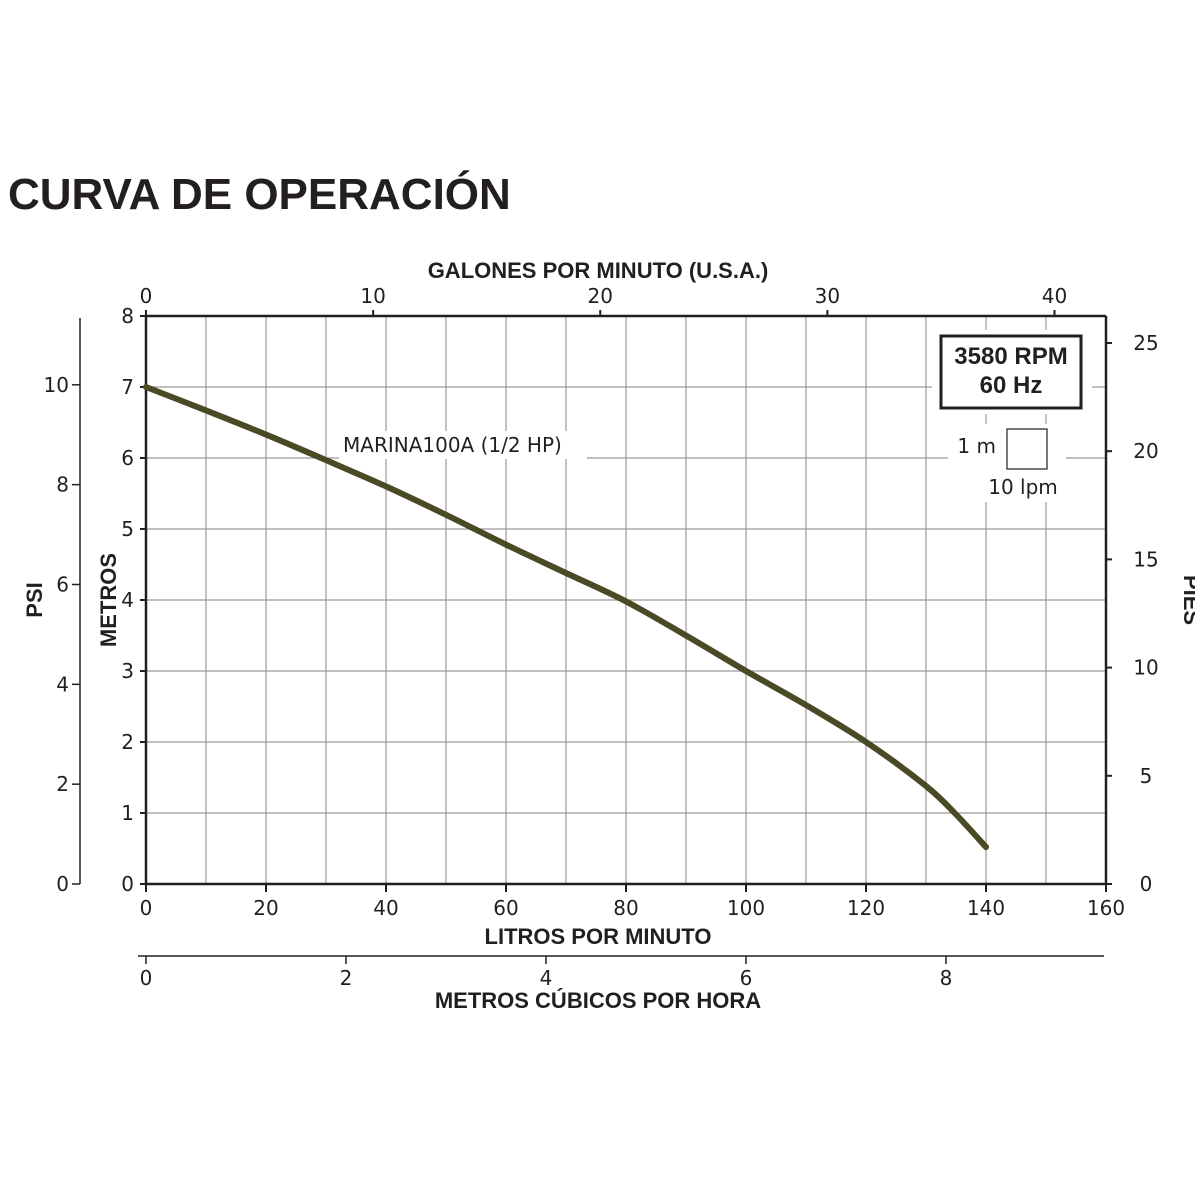 The image size is (1195, 1195). What do you see at coordinates (452, 445) in the screenshot?
I see `series-label: MARINA100A (1/2 HP)` at bounding box center [452, 445].